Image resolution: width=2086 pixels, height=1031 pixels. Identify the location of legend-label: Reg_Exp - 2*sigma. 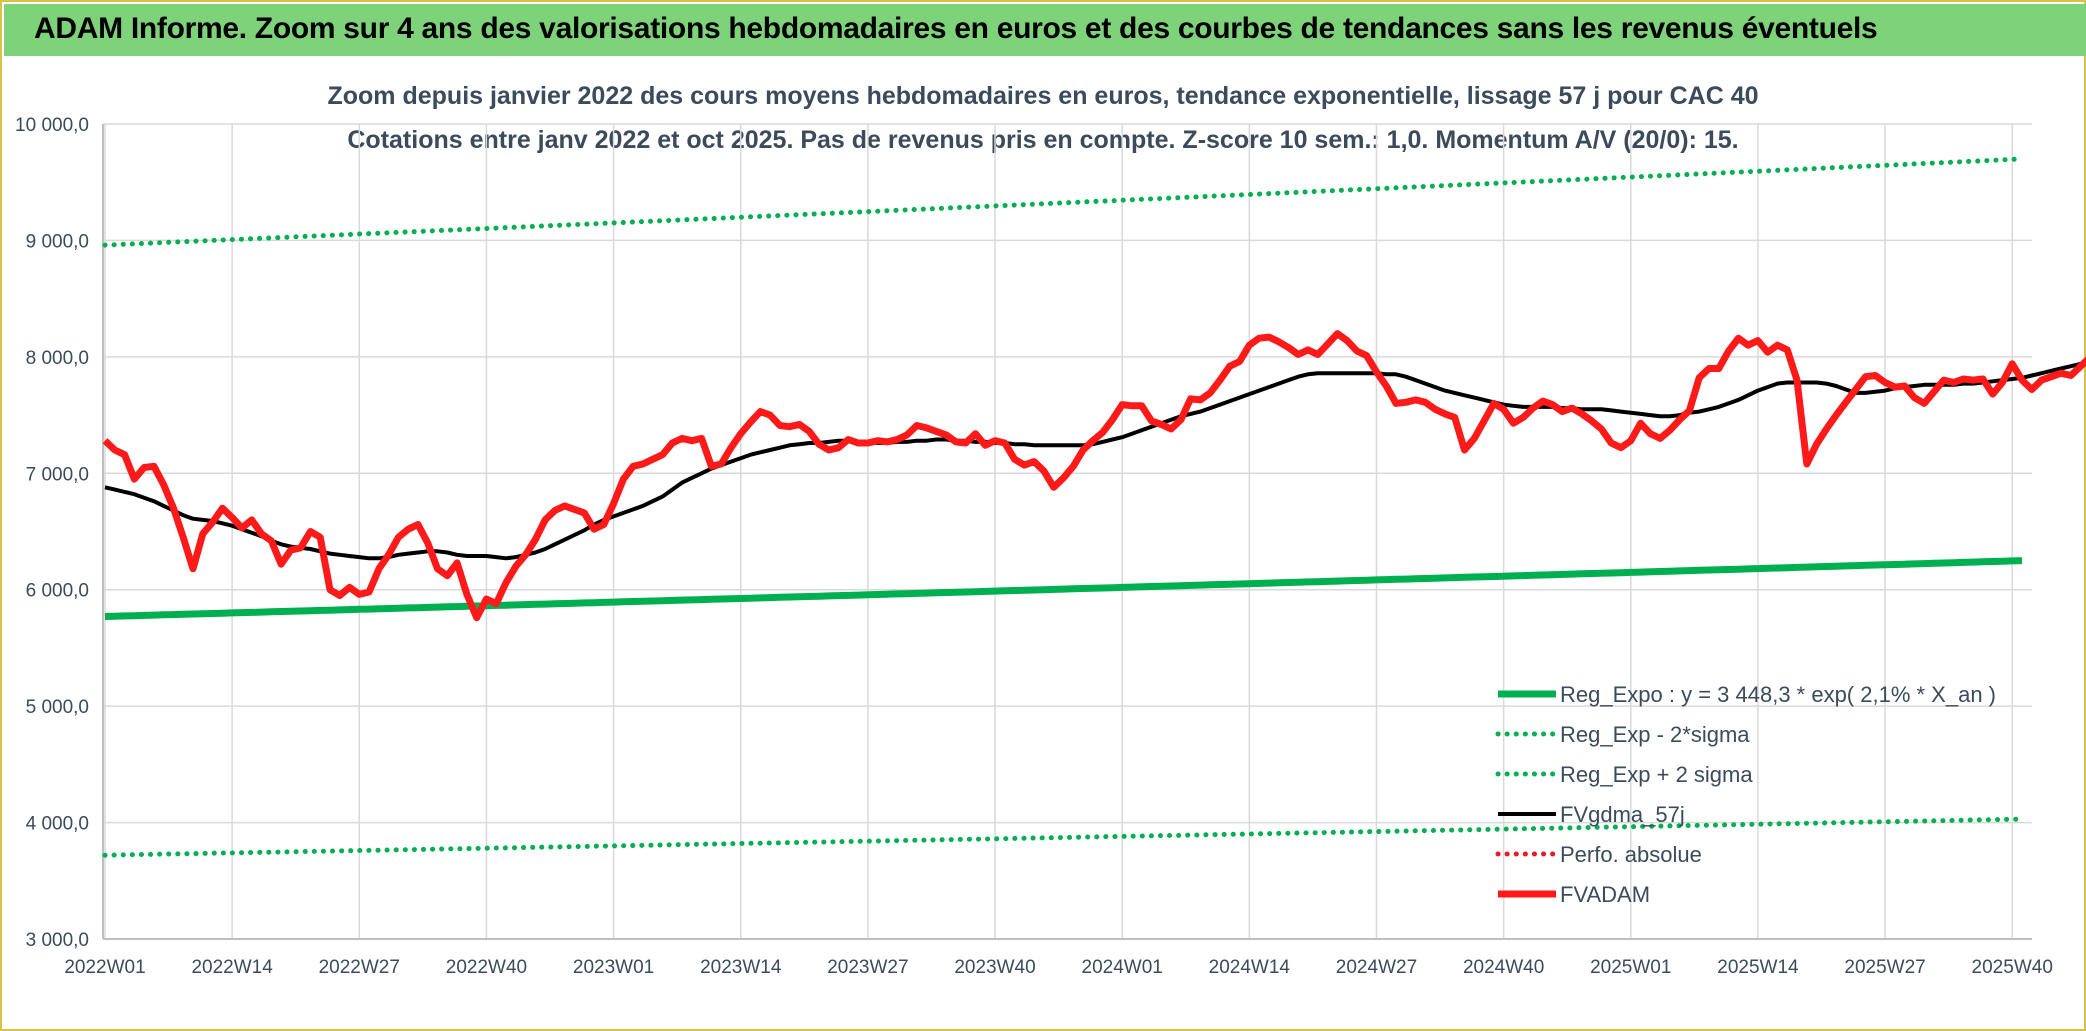
(1655, 734).